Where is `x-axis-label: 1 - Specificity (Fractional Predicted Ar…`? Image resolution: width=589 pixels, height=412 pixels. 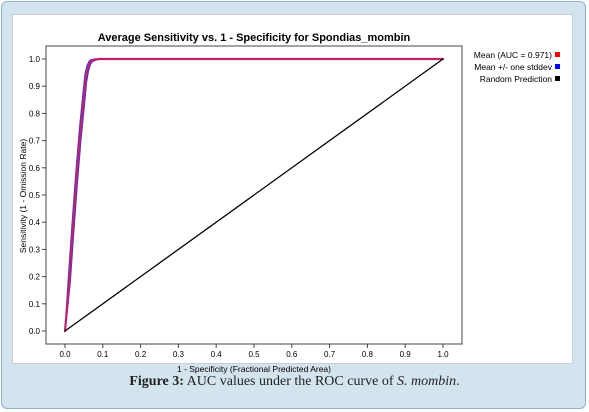
x-axis-label: 1 - Specificity (Fractional Predicted Ar… is located at coordinates (254, 369).